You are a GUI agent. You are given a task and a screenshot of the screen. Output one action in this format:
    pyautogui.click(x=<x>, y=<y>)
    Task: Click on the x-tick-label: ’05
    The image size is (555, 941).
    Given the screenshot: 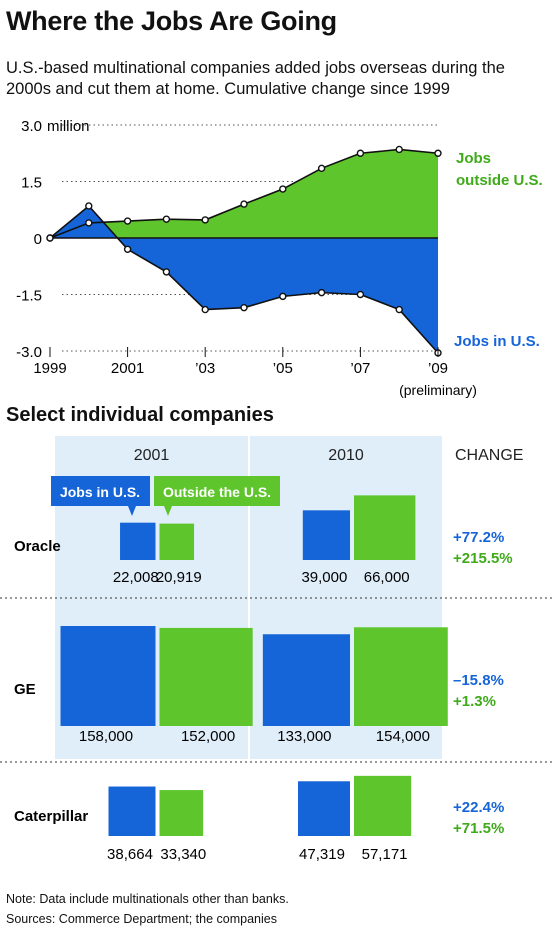 What is the action you would take?
    pyautogui.click(x=283, y=368)
    